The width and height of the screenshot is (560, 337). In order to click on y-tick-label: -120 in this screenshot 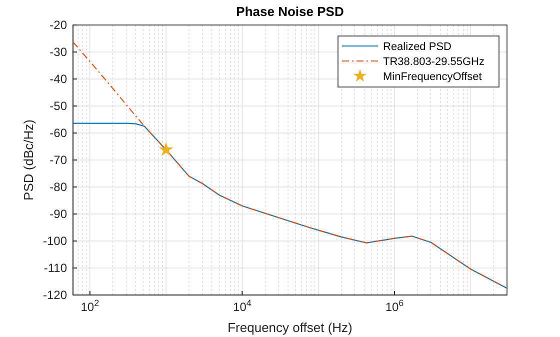, I will do `click(55, 295)`.